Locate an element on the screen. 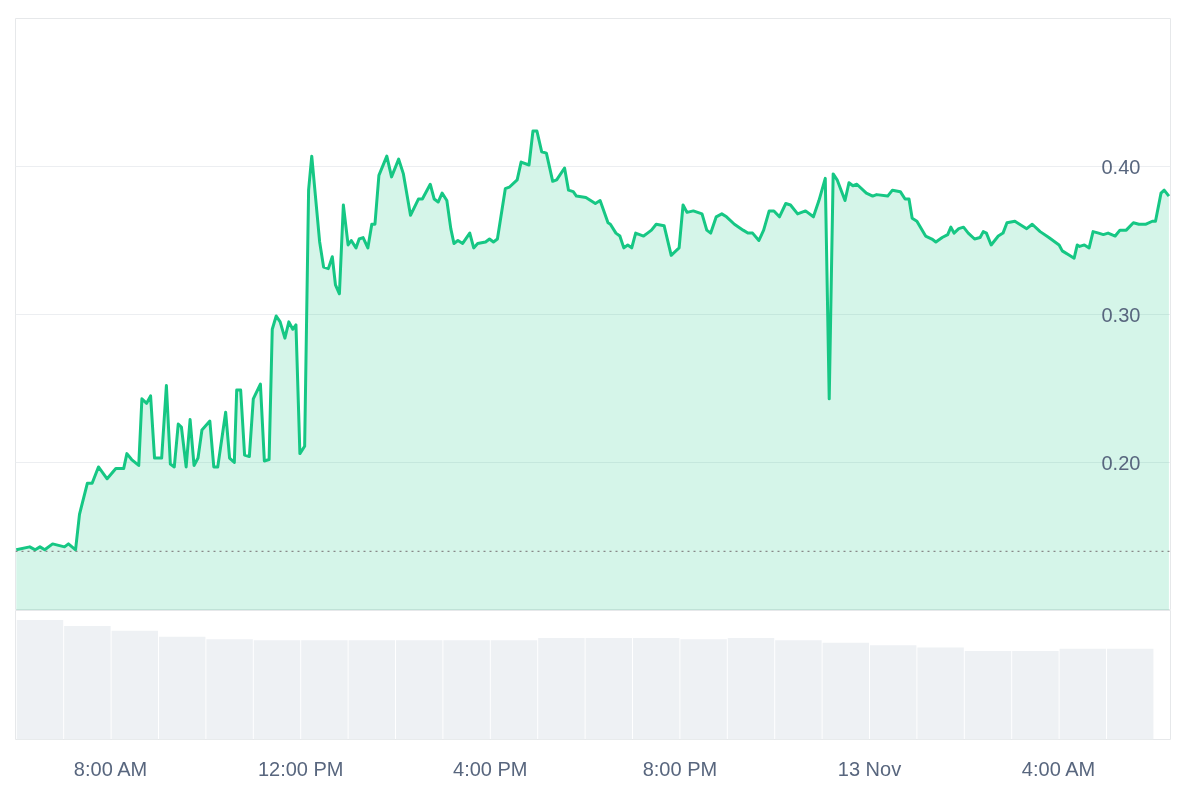  x-tick-label: 8:00 PM is located at coordinates (680, 768).